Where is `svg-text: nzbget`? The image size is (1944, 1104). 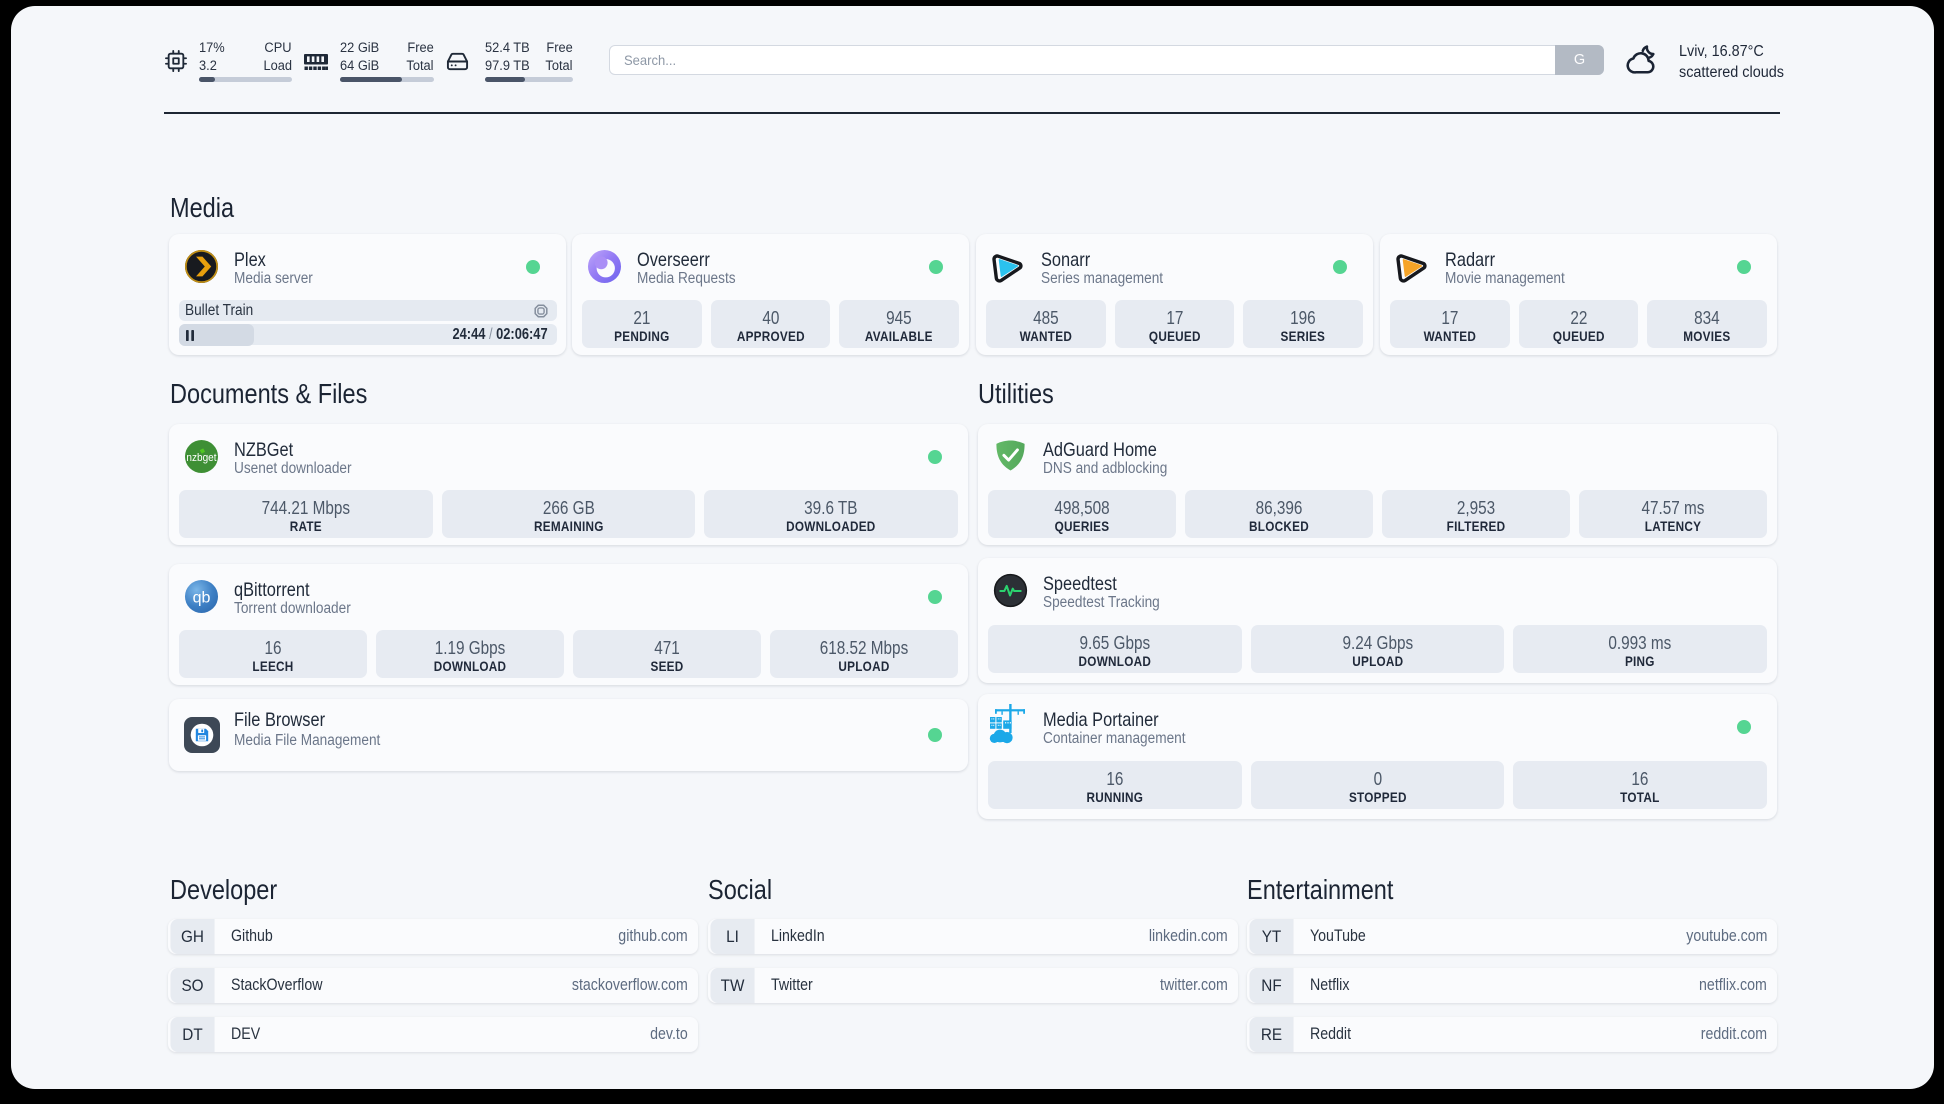
svg-text: nzbget is located at coordinates (201, 458).